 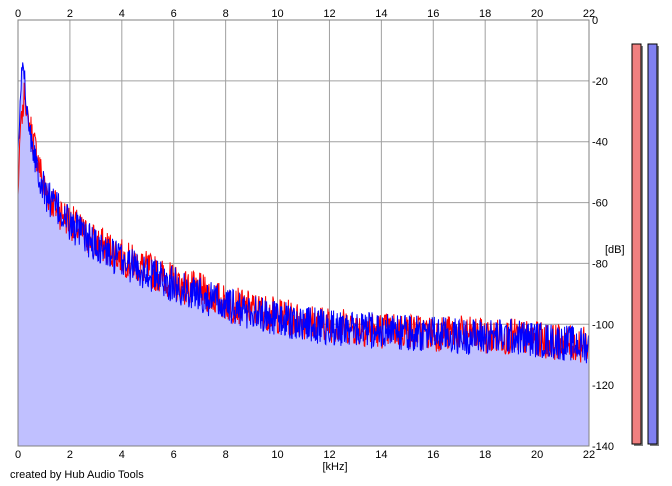 What do you see at coordinates (636, 244) in the screenshot?
I see `level-meter-left` at bounding box center [636, 244].